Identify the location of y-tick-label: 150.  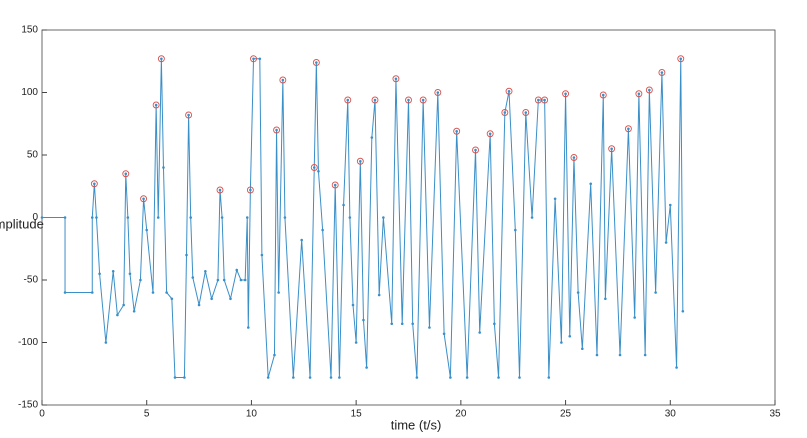
(29, 30).